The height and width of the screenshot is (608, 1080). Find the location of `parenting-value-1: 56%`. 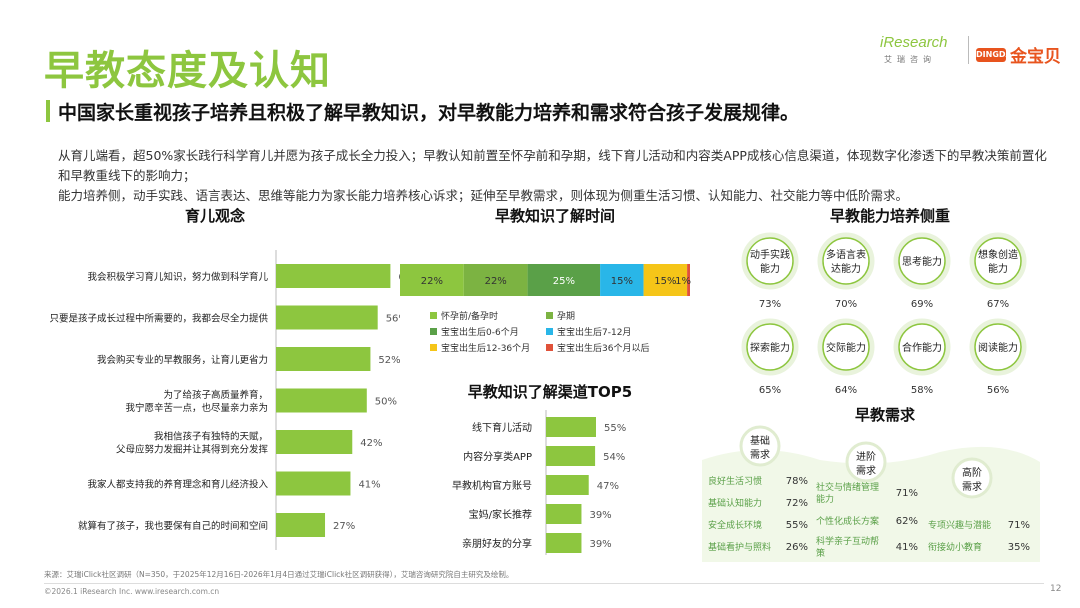

parenting-value-1: 56% is located at coordinates (393, 319).